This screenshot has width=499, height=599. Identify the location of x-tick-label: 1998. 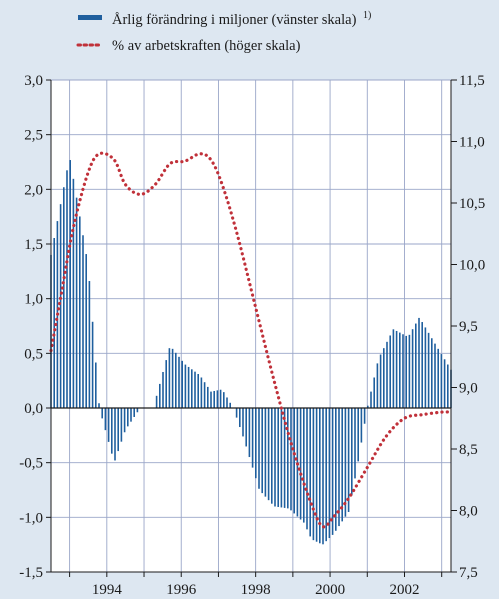
(256, 590).